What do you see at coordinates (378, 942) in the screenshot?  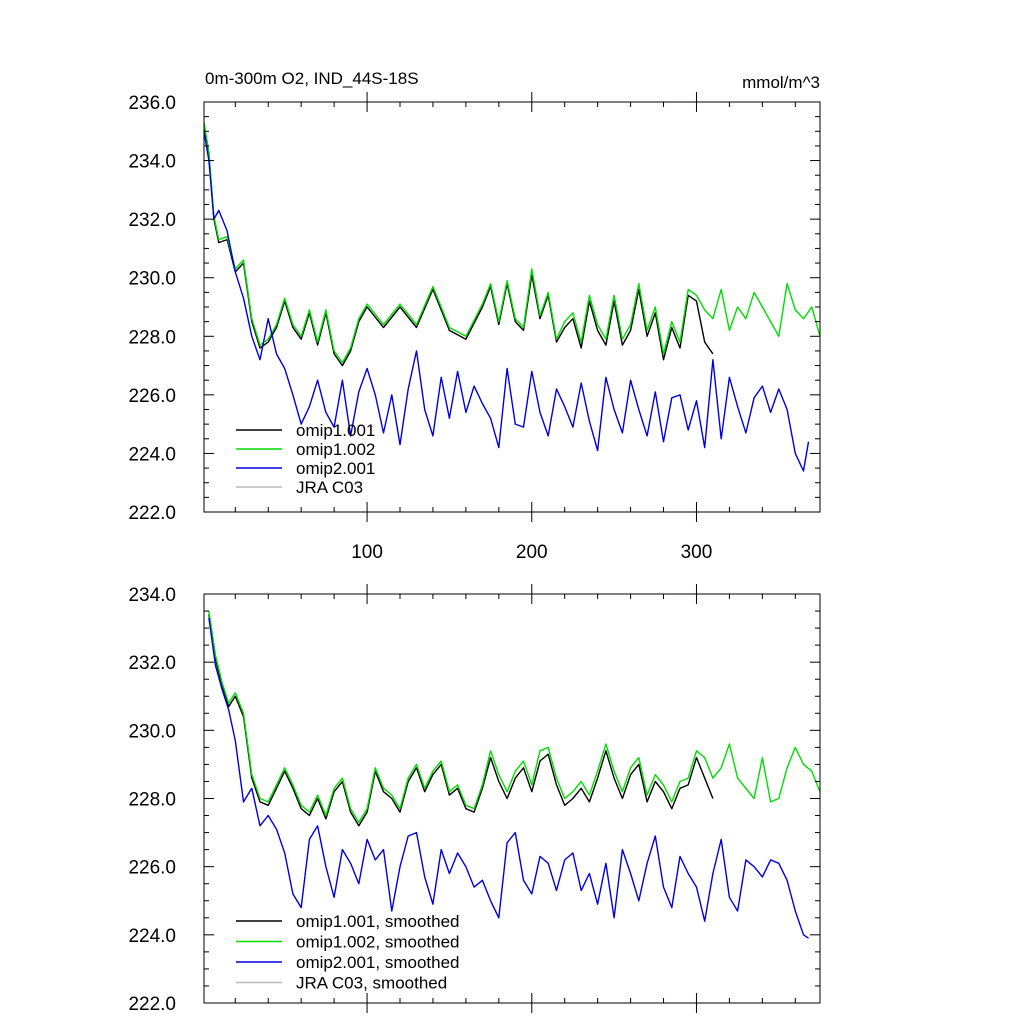 I see `legend-label: omip1.002, smoothed` at bounding box center [378, 942].